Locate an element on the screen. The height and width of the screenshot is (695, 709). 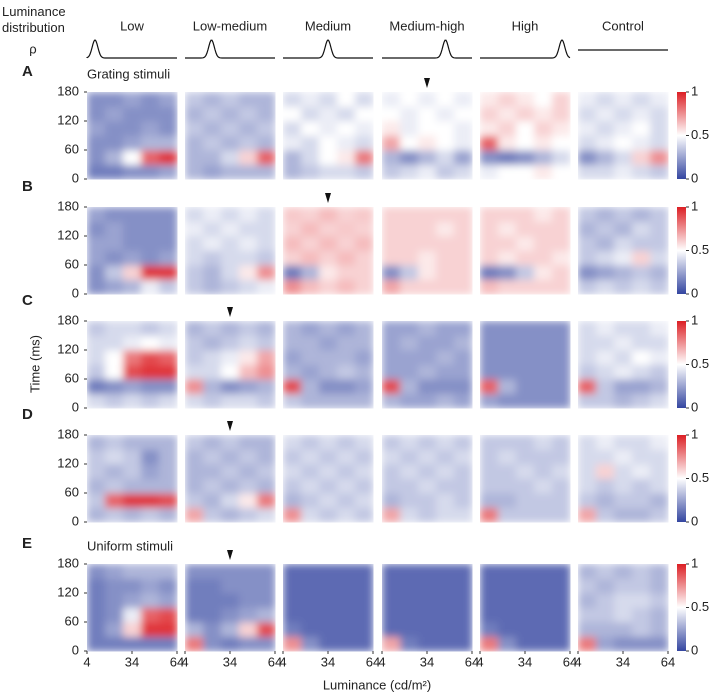
row-label: A is located at coordinates (27, 71).